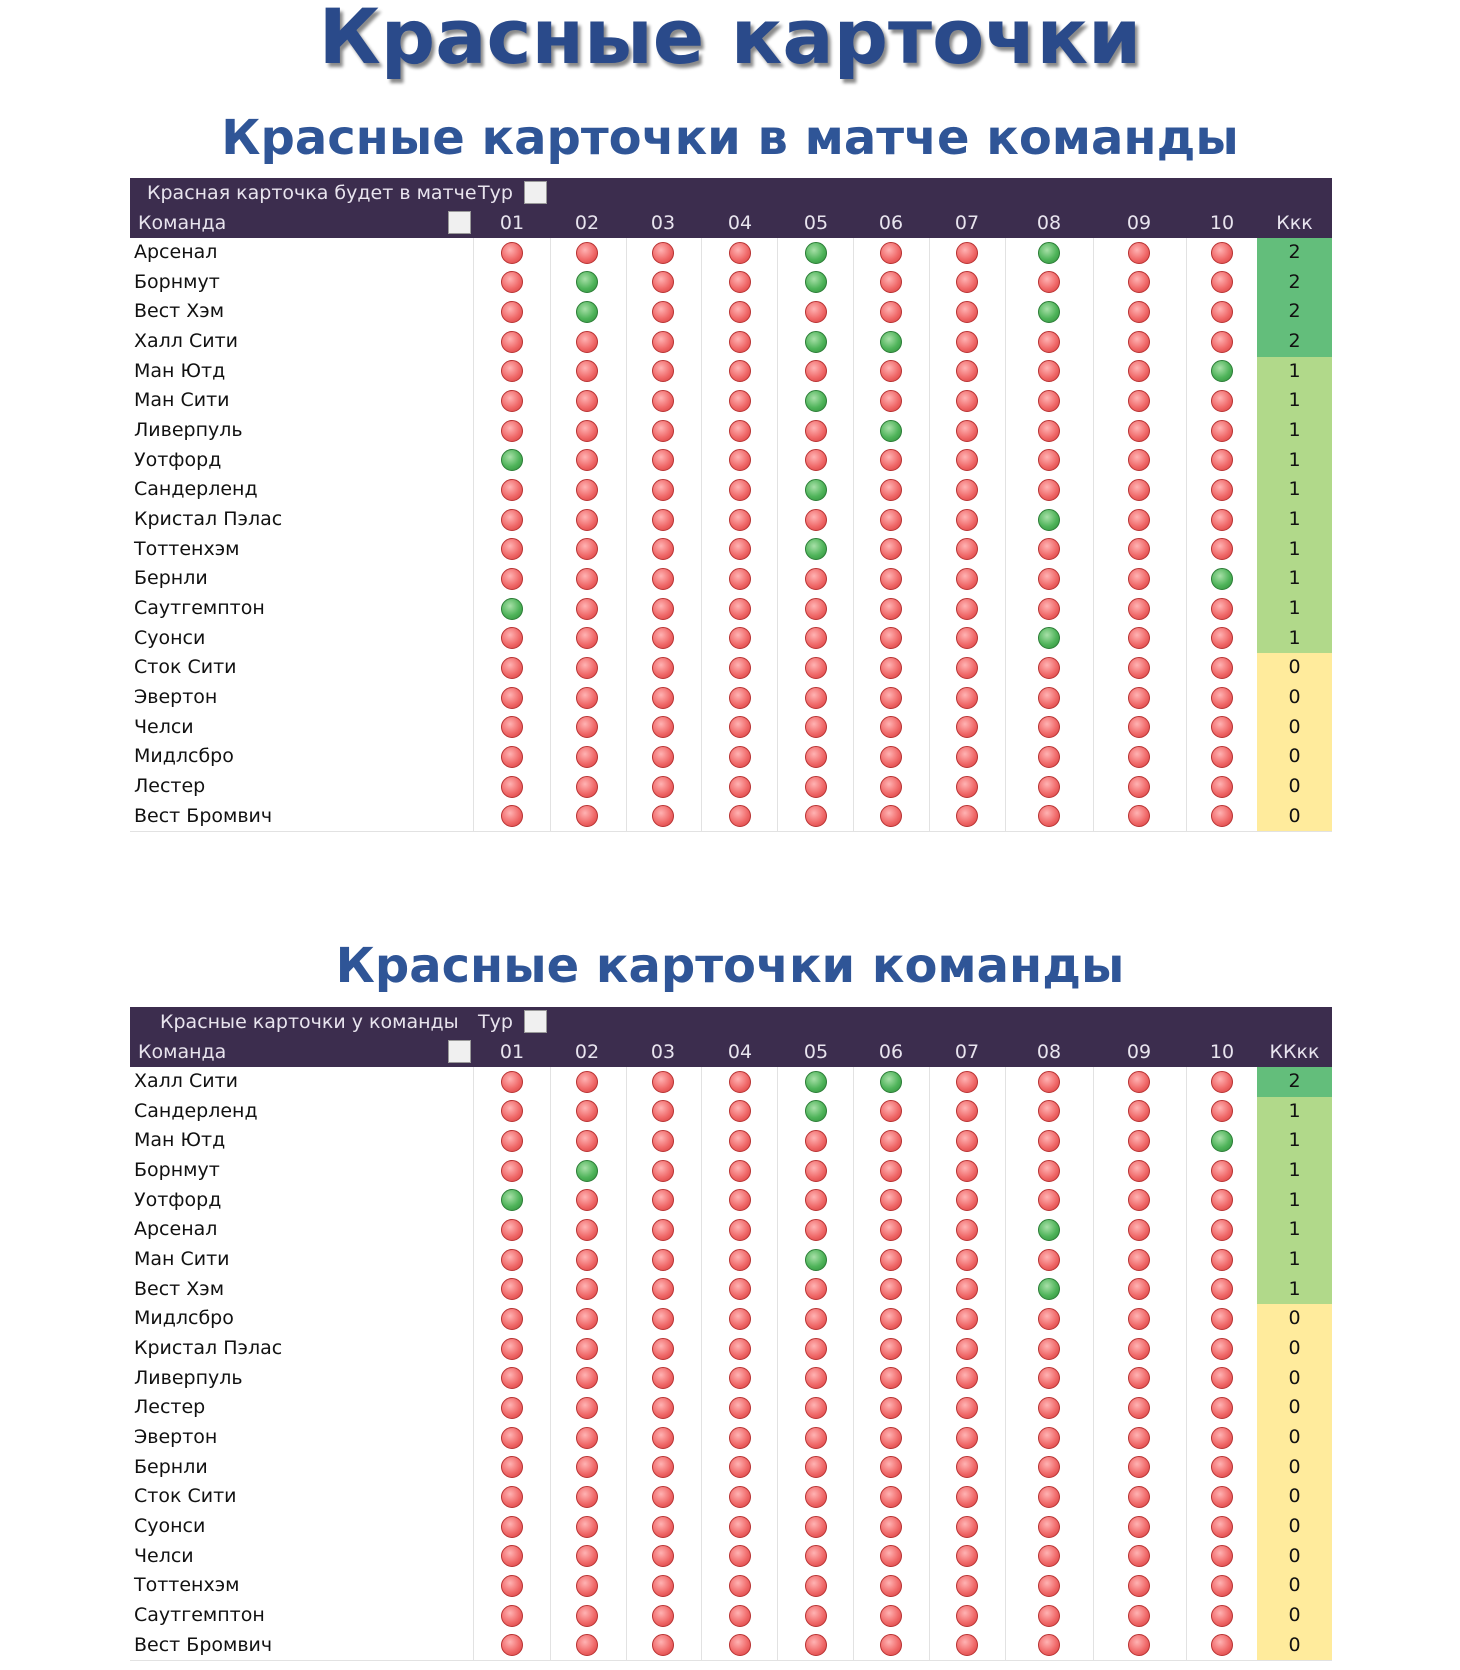 This screenshot has height=1670, width=1460. Describe the element at coordinates (171, 1466) in the screenshot. I see `team-name: Бернли` at that location.